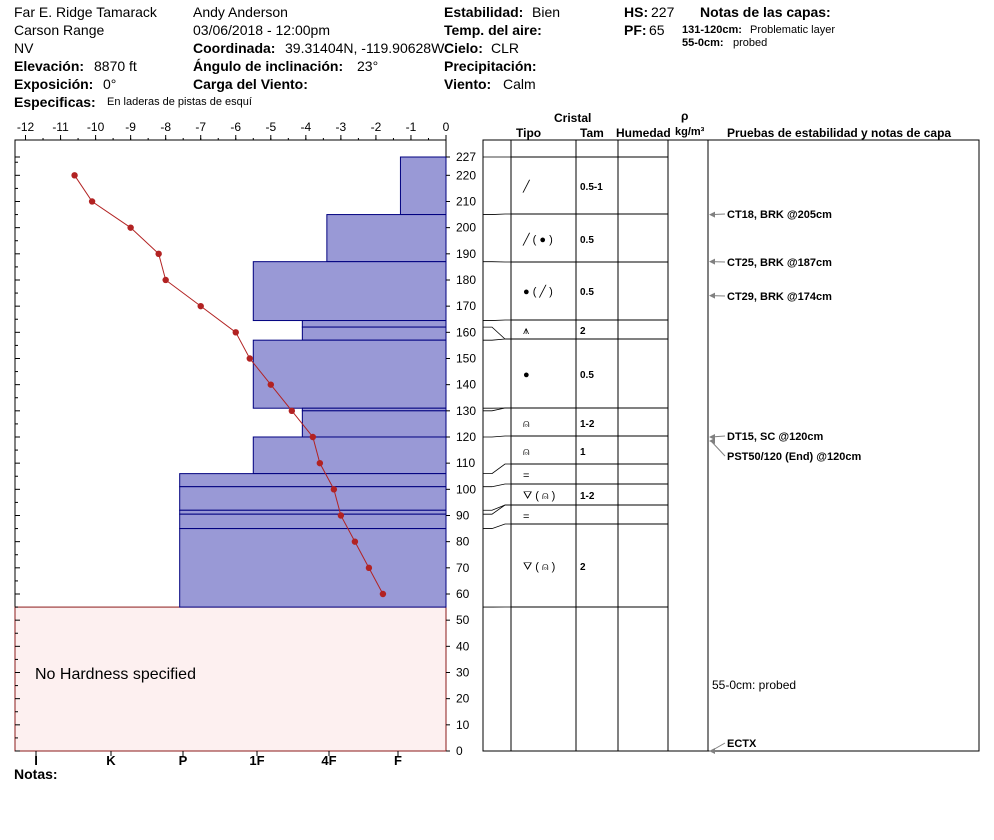 Image resolution: width=994 pixels, height=840 pixels. I want to click on hardness-scale-label: K, so click(111, 760).